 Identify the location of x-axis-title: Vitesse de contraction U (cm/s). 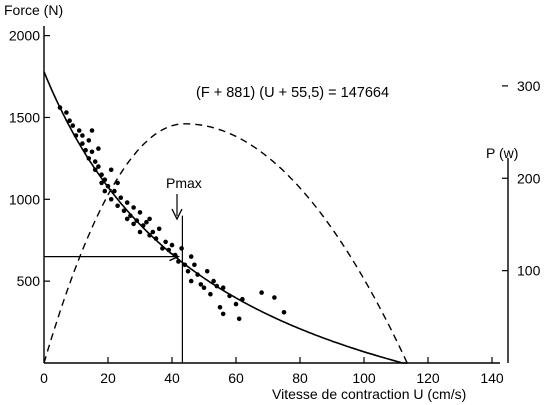
(369, 394).